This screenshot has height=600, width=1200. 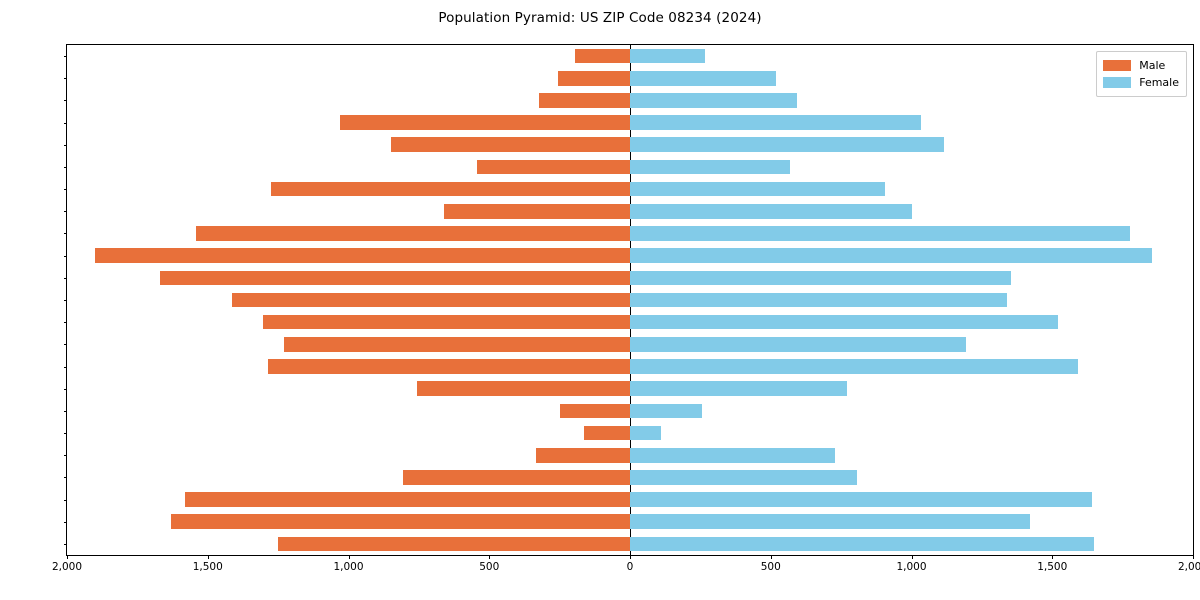 I want to click on x-tick-label: 0, so click(x=630, y=567).